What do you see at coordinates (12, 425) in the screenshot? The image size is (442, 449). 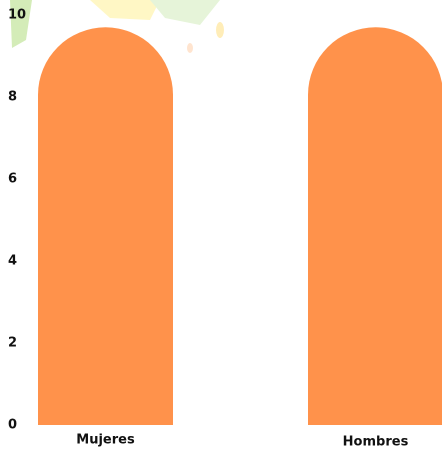 I see `y-tick-label: 0` at bounding box center [12, 425].